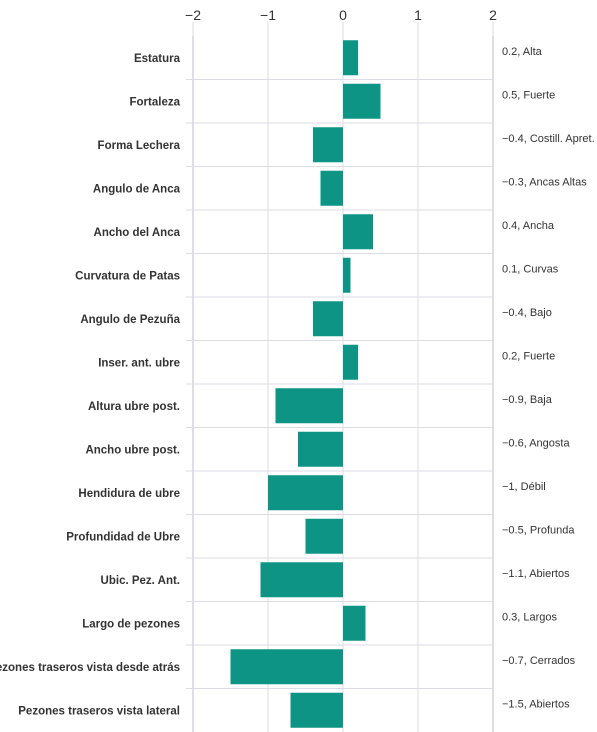 This screenshot has height=732, width=597. Describe the element at coordinates (193, 15) in the screenshot. I see `x-tick-label: −2` at that location.